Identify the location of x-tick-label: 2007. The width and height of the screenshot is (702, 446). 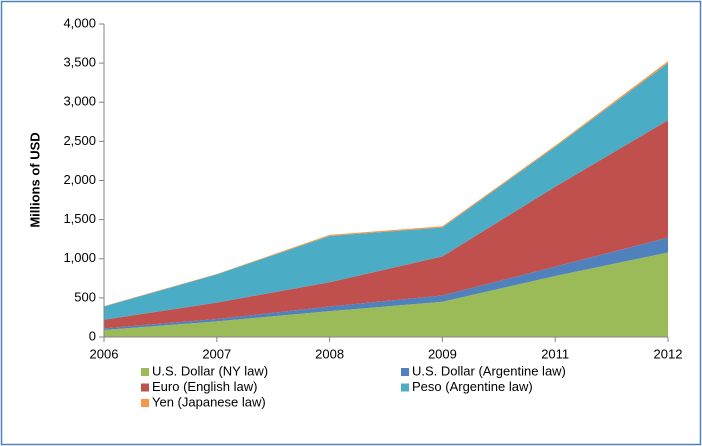
(216, 353).